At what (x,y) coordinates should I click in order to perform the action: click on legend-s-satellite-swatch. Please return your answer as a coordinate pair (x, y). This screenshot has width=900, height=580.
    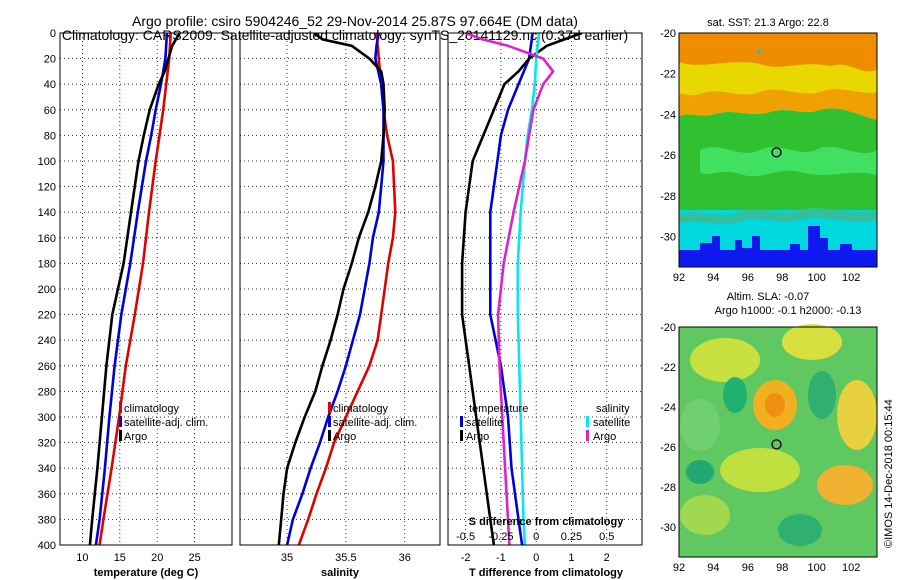
    Looking at the image, I should click on (329, 421).